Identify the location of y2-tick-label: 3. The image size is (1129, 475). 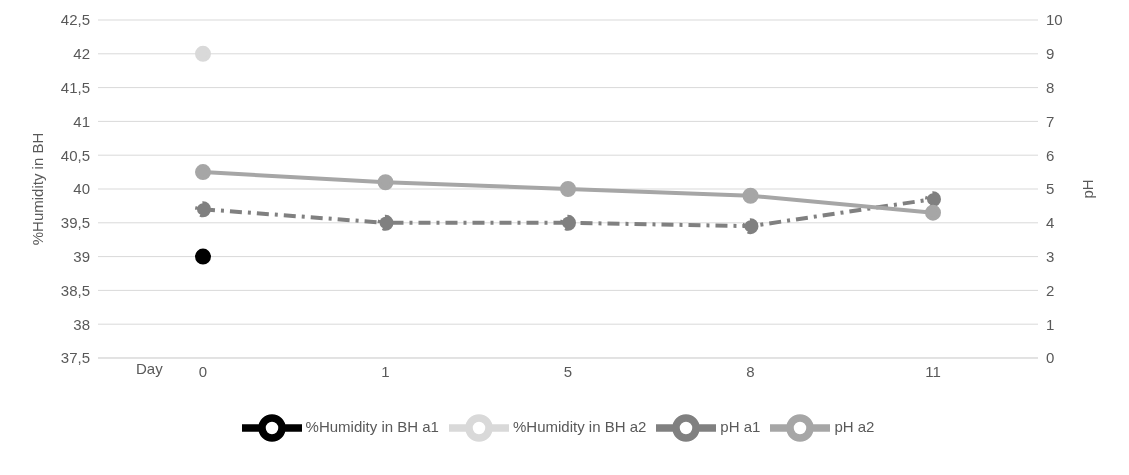
(1050, 256).